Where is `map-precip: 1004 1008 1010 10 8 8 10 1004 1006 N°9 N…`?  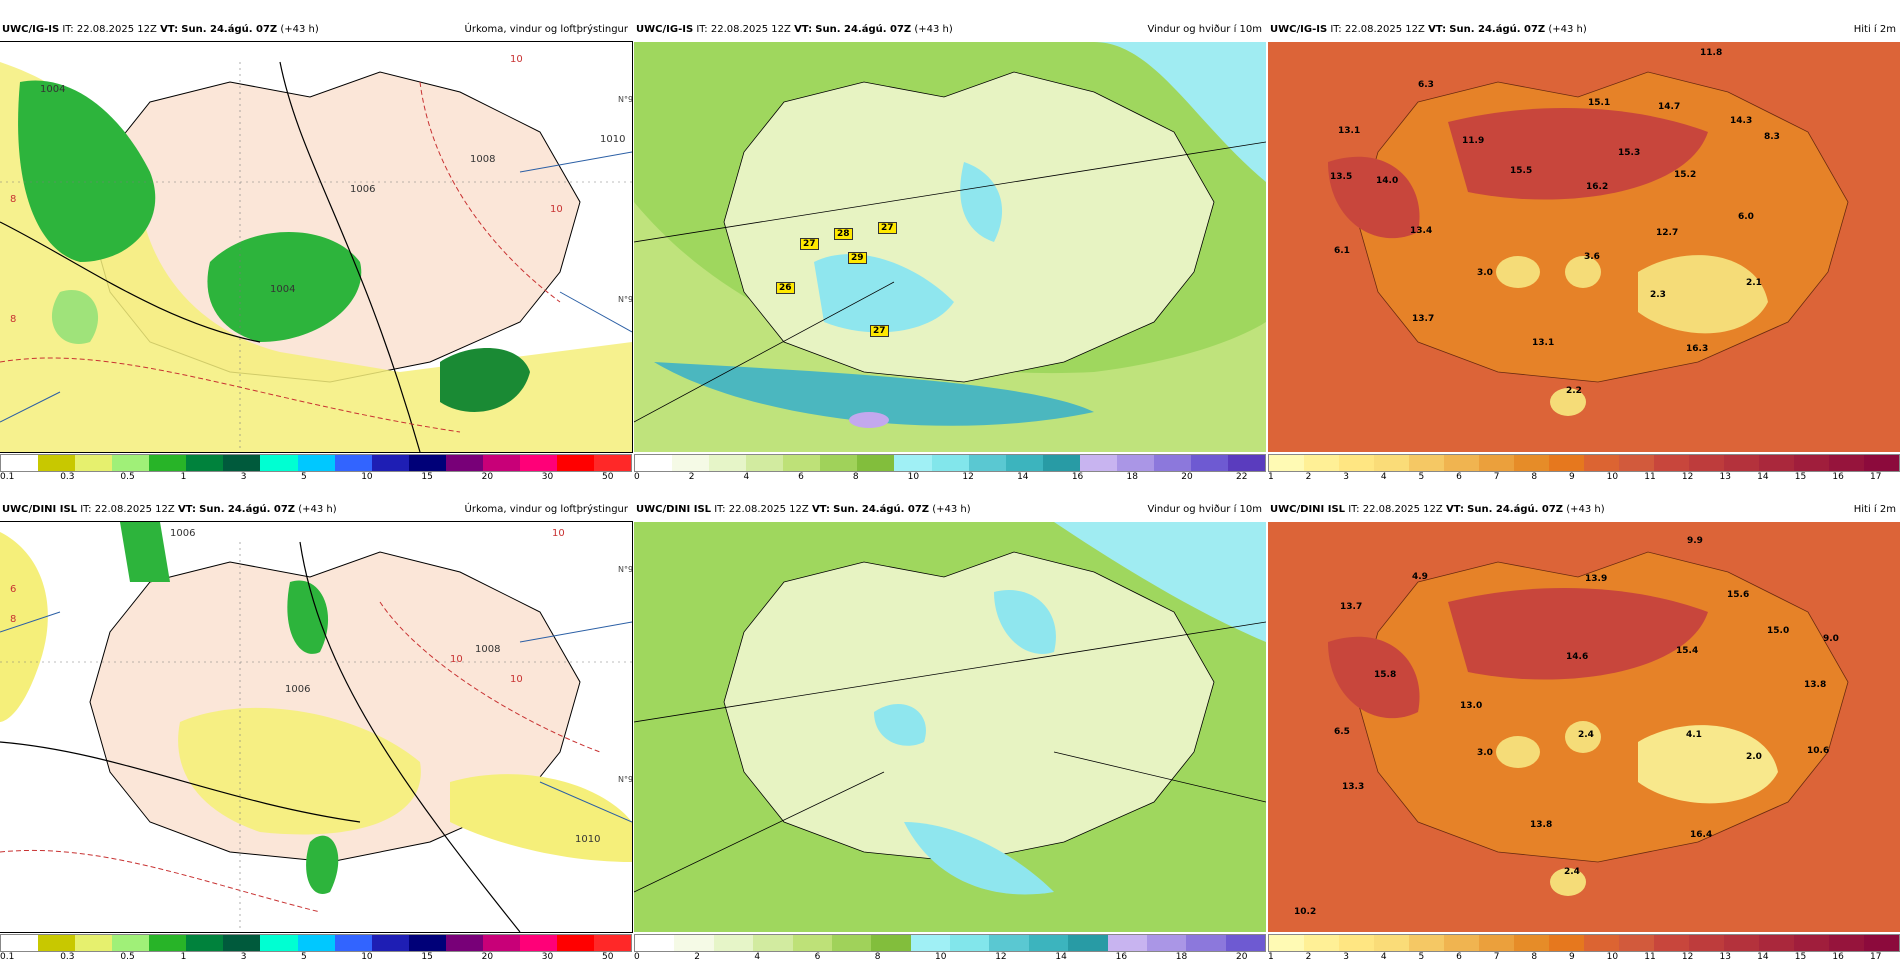
map-precip: 1004 1008 1010 10 8 8 10 1004 1006 N°9 N… is located at coordinates (316, 247).